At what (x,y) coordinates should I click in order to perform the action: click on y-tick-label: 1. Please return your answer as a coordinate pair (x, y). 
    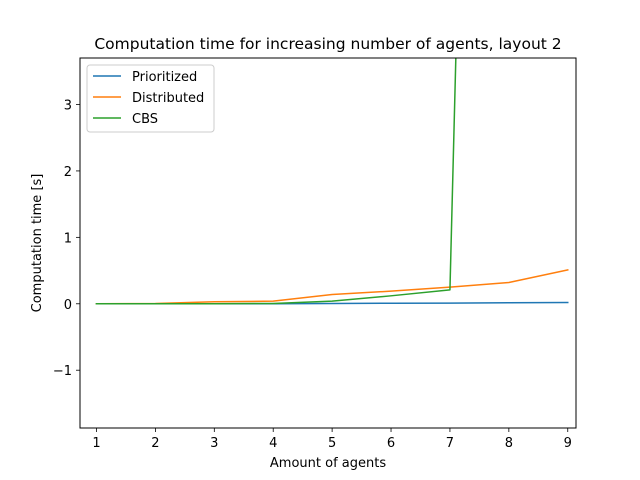
    Looking at the image, I should click on (68, 238).